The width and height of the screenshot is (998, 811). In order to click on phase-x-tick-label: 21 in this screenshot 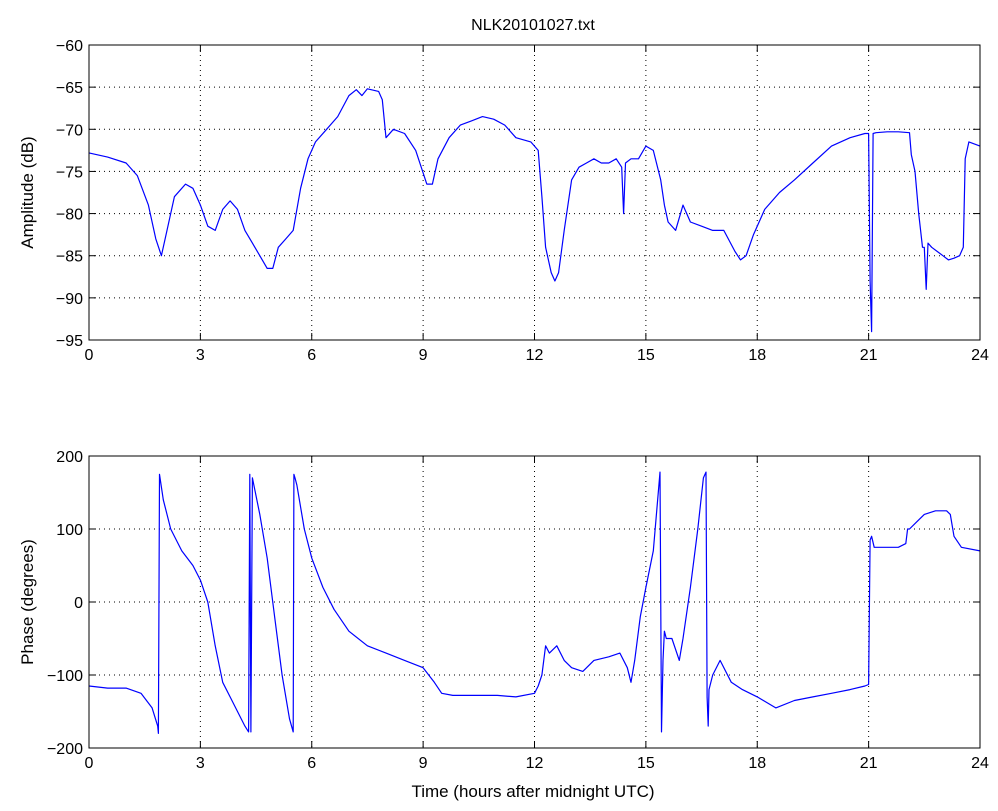, I will do `click(869, 763)`.